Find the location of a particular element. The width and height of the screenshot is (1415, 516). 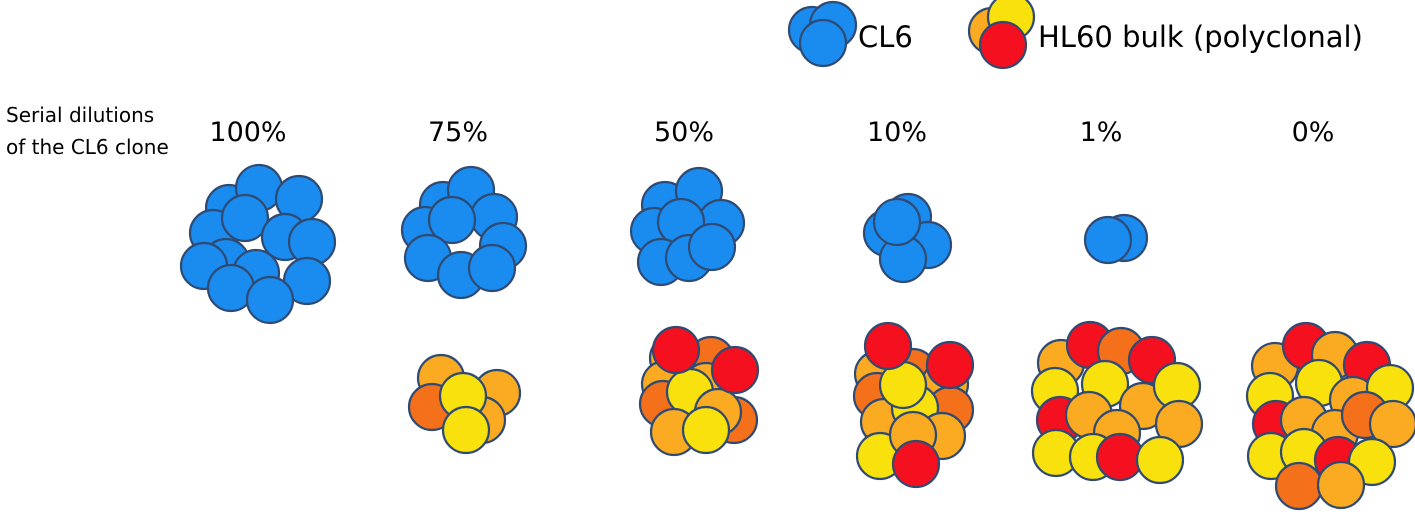

row-title: Serial dilutions of the CL6 clone is located at coordinates (87, 131).